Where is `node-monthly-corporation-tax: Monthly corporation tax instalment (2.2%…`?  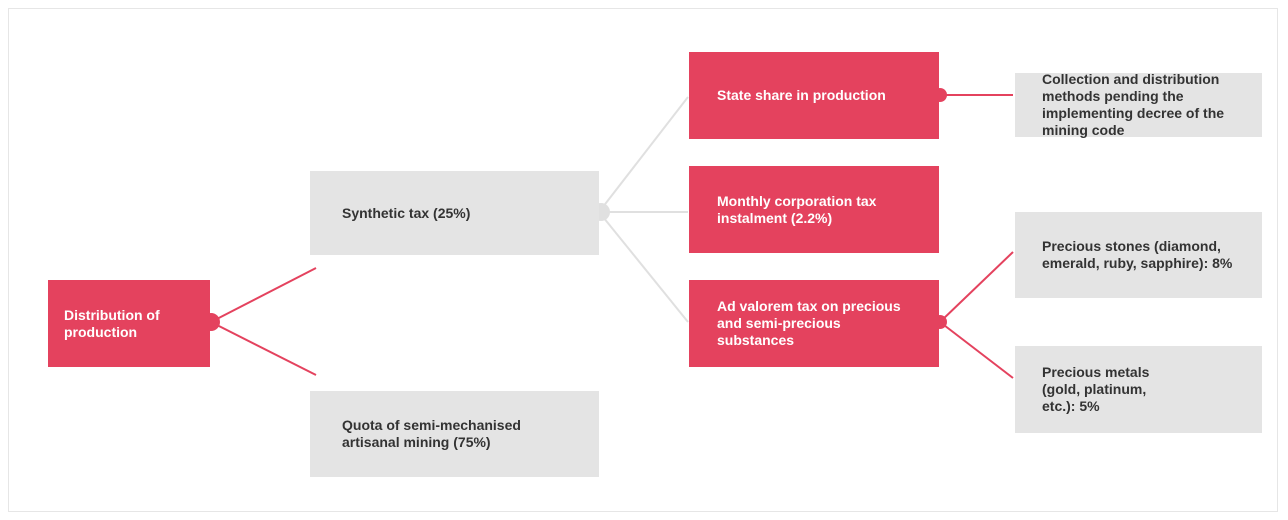
node-monthly-corporation-tax: Monthly corporation tax instalment (2.2%… is located at coordinates (814, 209).